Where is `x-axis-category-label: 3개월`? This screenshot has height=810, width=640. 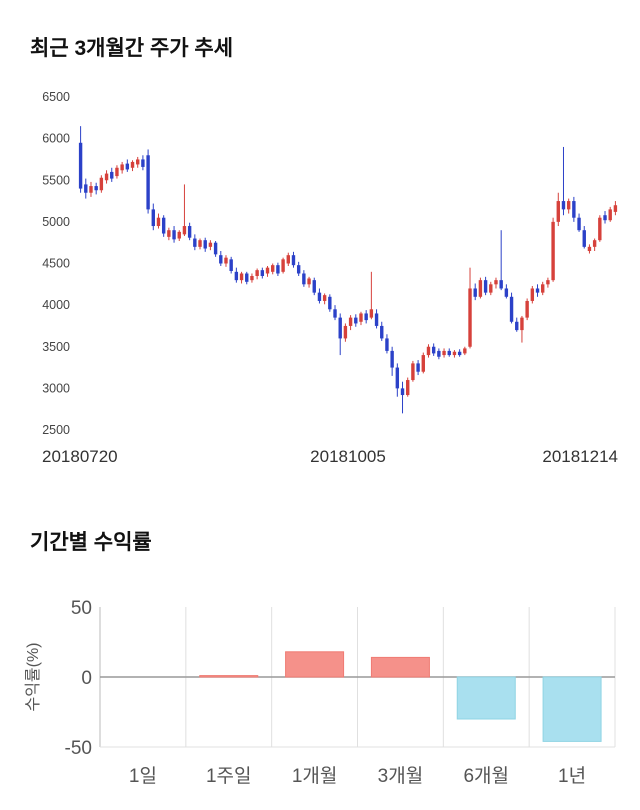
x-axis-category-label: 3개월 is located at coordinates (401, 776).